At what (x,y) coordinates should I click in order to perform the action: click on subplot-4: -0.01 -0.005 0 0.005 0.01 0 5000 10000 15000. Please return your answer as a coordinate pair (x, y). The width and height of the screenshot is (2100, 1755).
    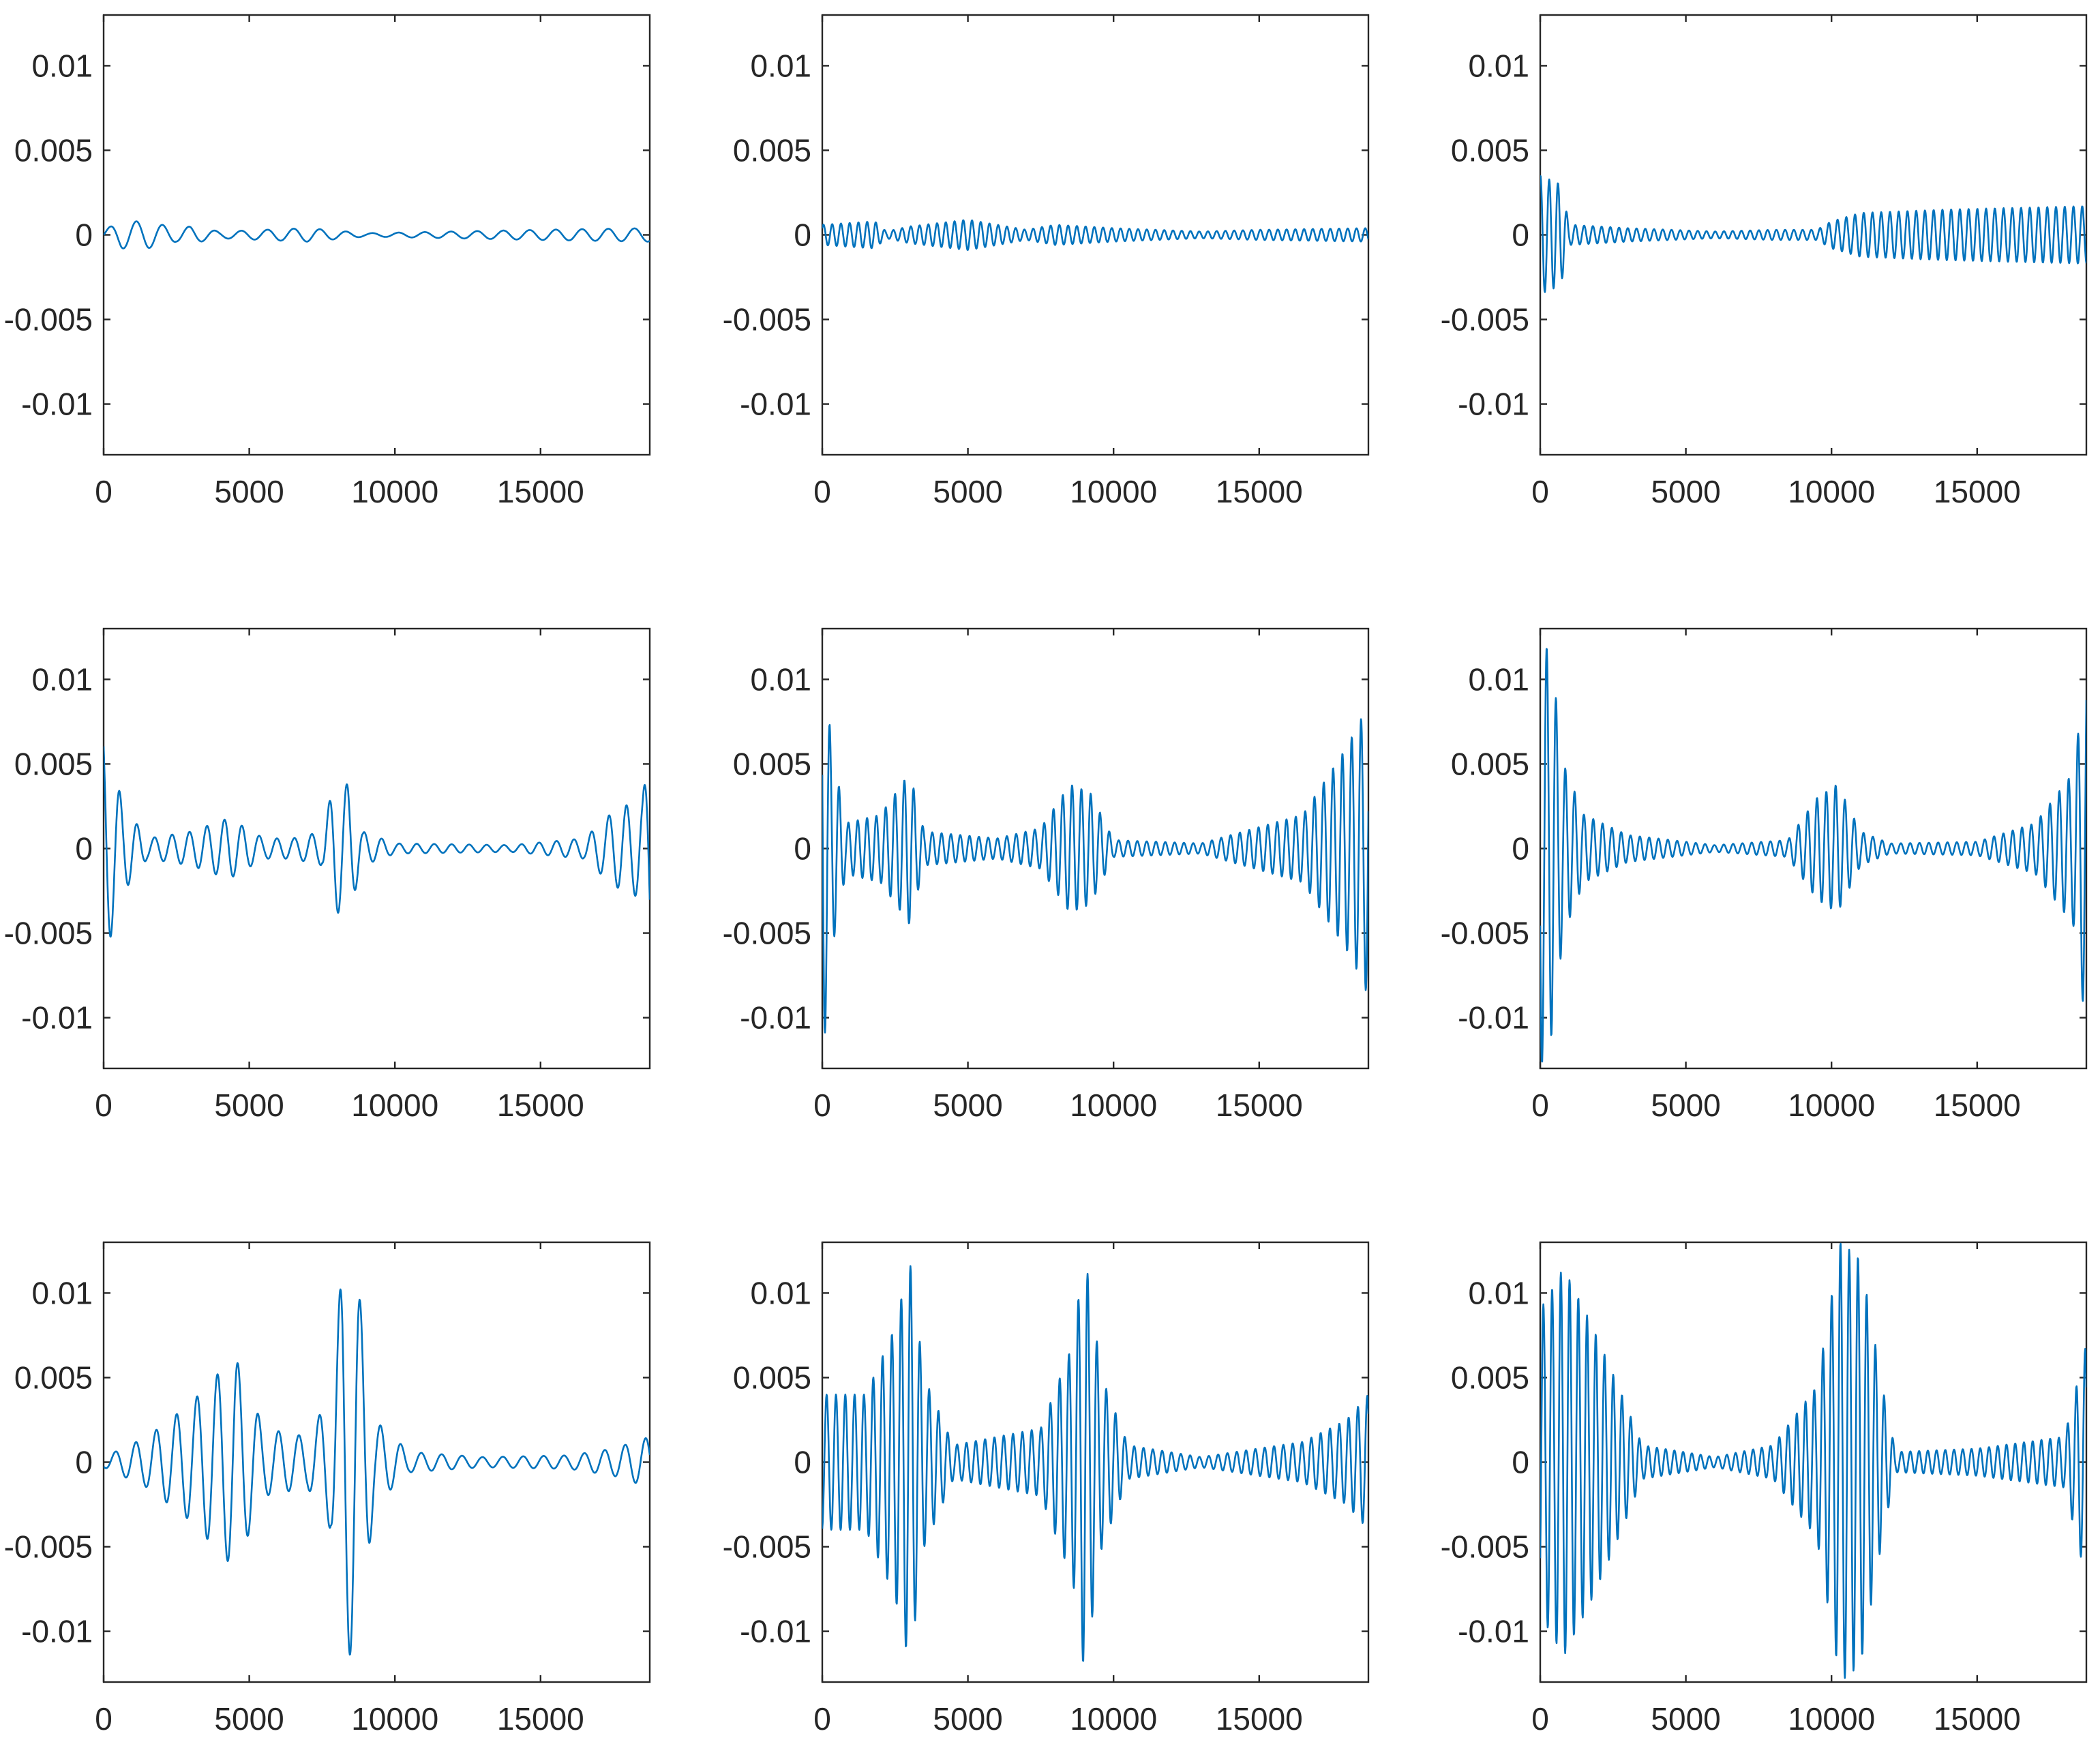
    Looking at the image, I should click on (327, 875).